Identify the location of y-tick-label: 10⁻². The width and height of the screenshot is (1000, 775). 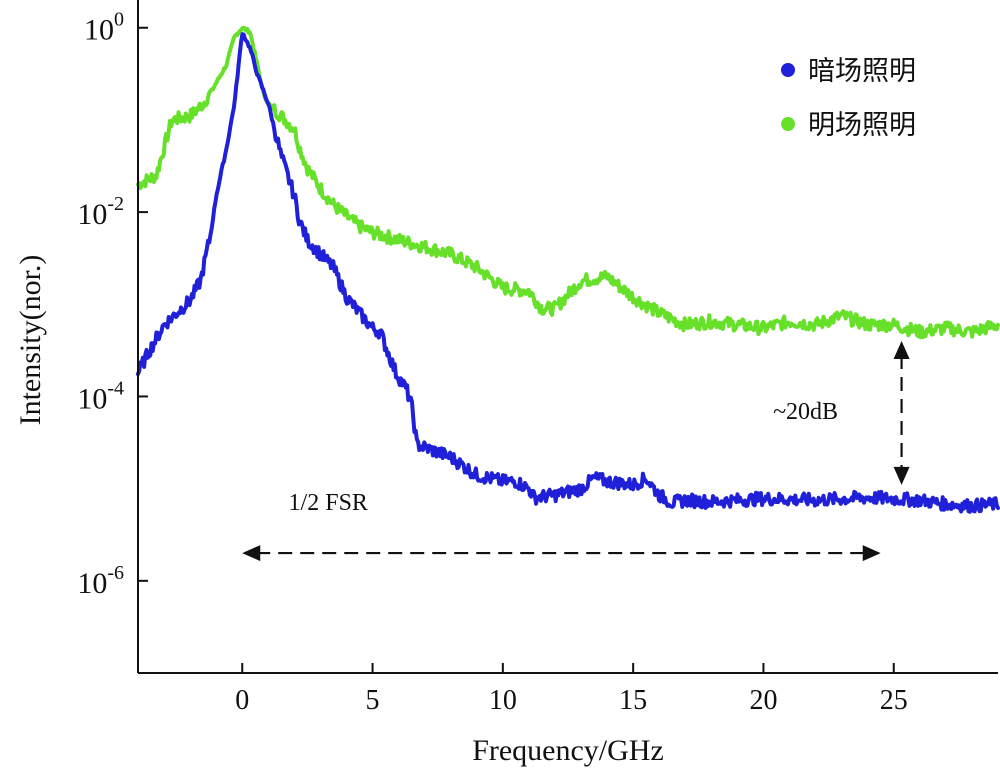
(100, 212).